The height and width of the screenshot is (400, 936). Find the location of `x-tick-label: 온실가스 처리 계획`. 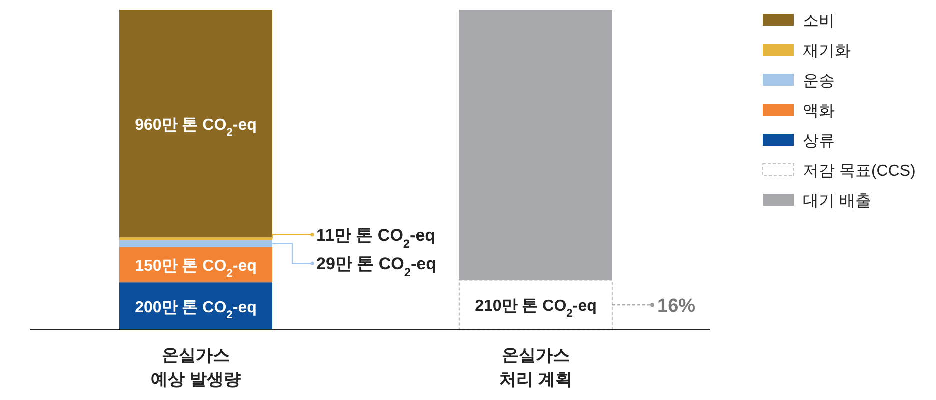

x-tick-label: 온실가스 처리 계획 is located at coordinates (536, 367).